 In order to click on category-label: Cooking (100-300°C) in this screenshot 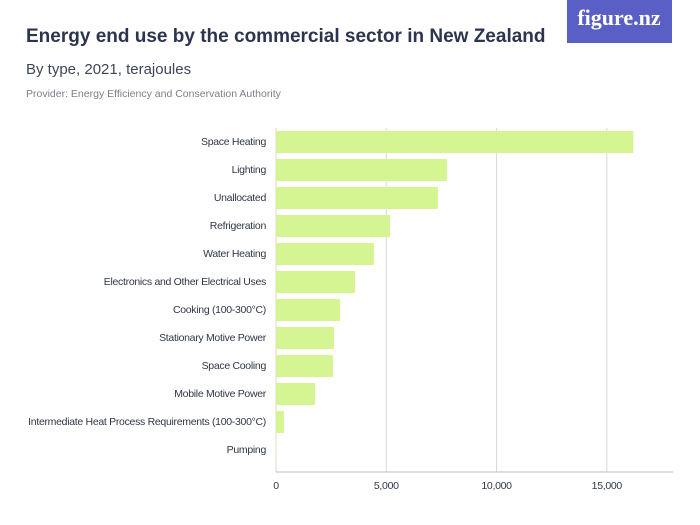, I will do `click(219, 310)`.